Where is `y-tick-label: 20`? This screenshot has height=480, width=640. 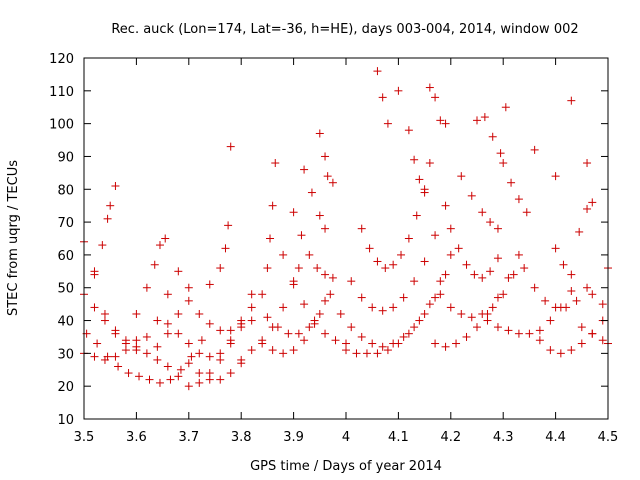 y-tick-label: 20 is located at coordinates (65, 387).